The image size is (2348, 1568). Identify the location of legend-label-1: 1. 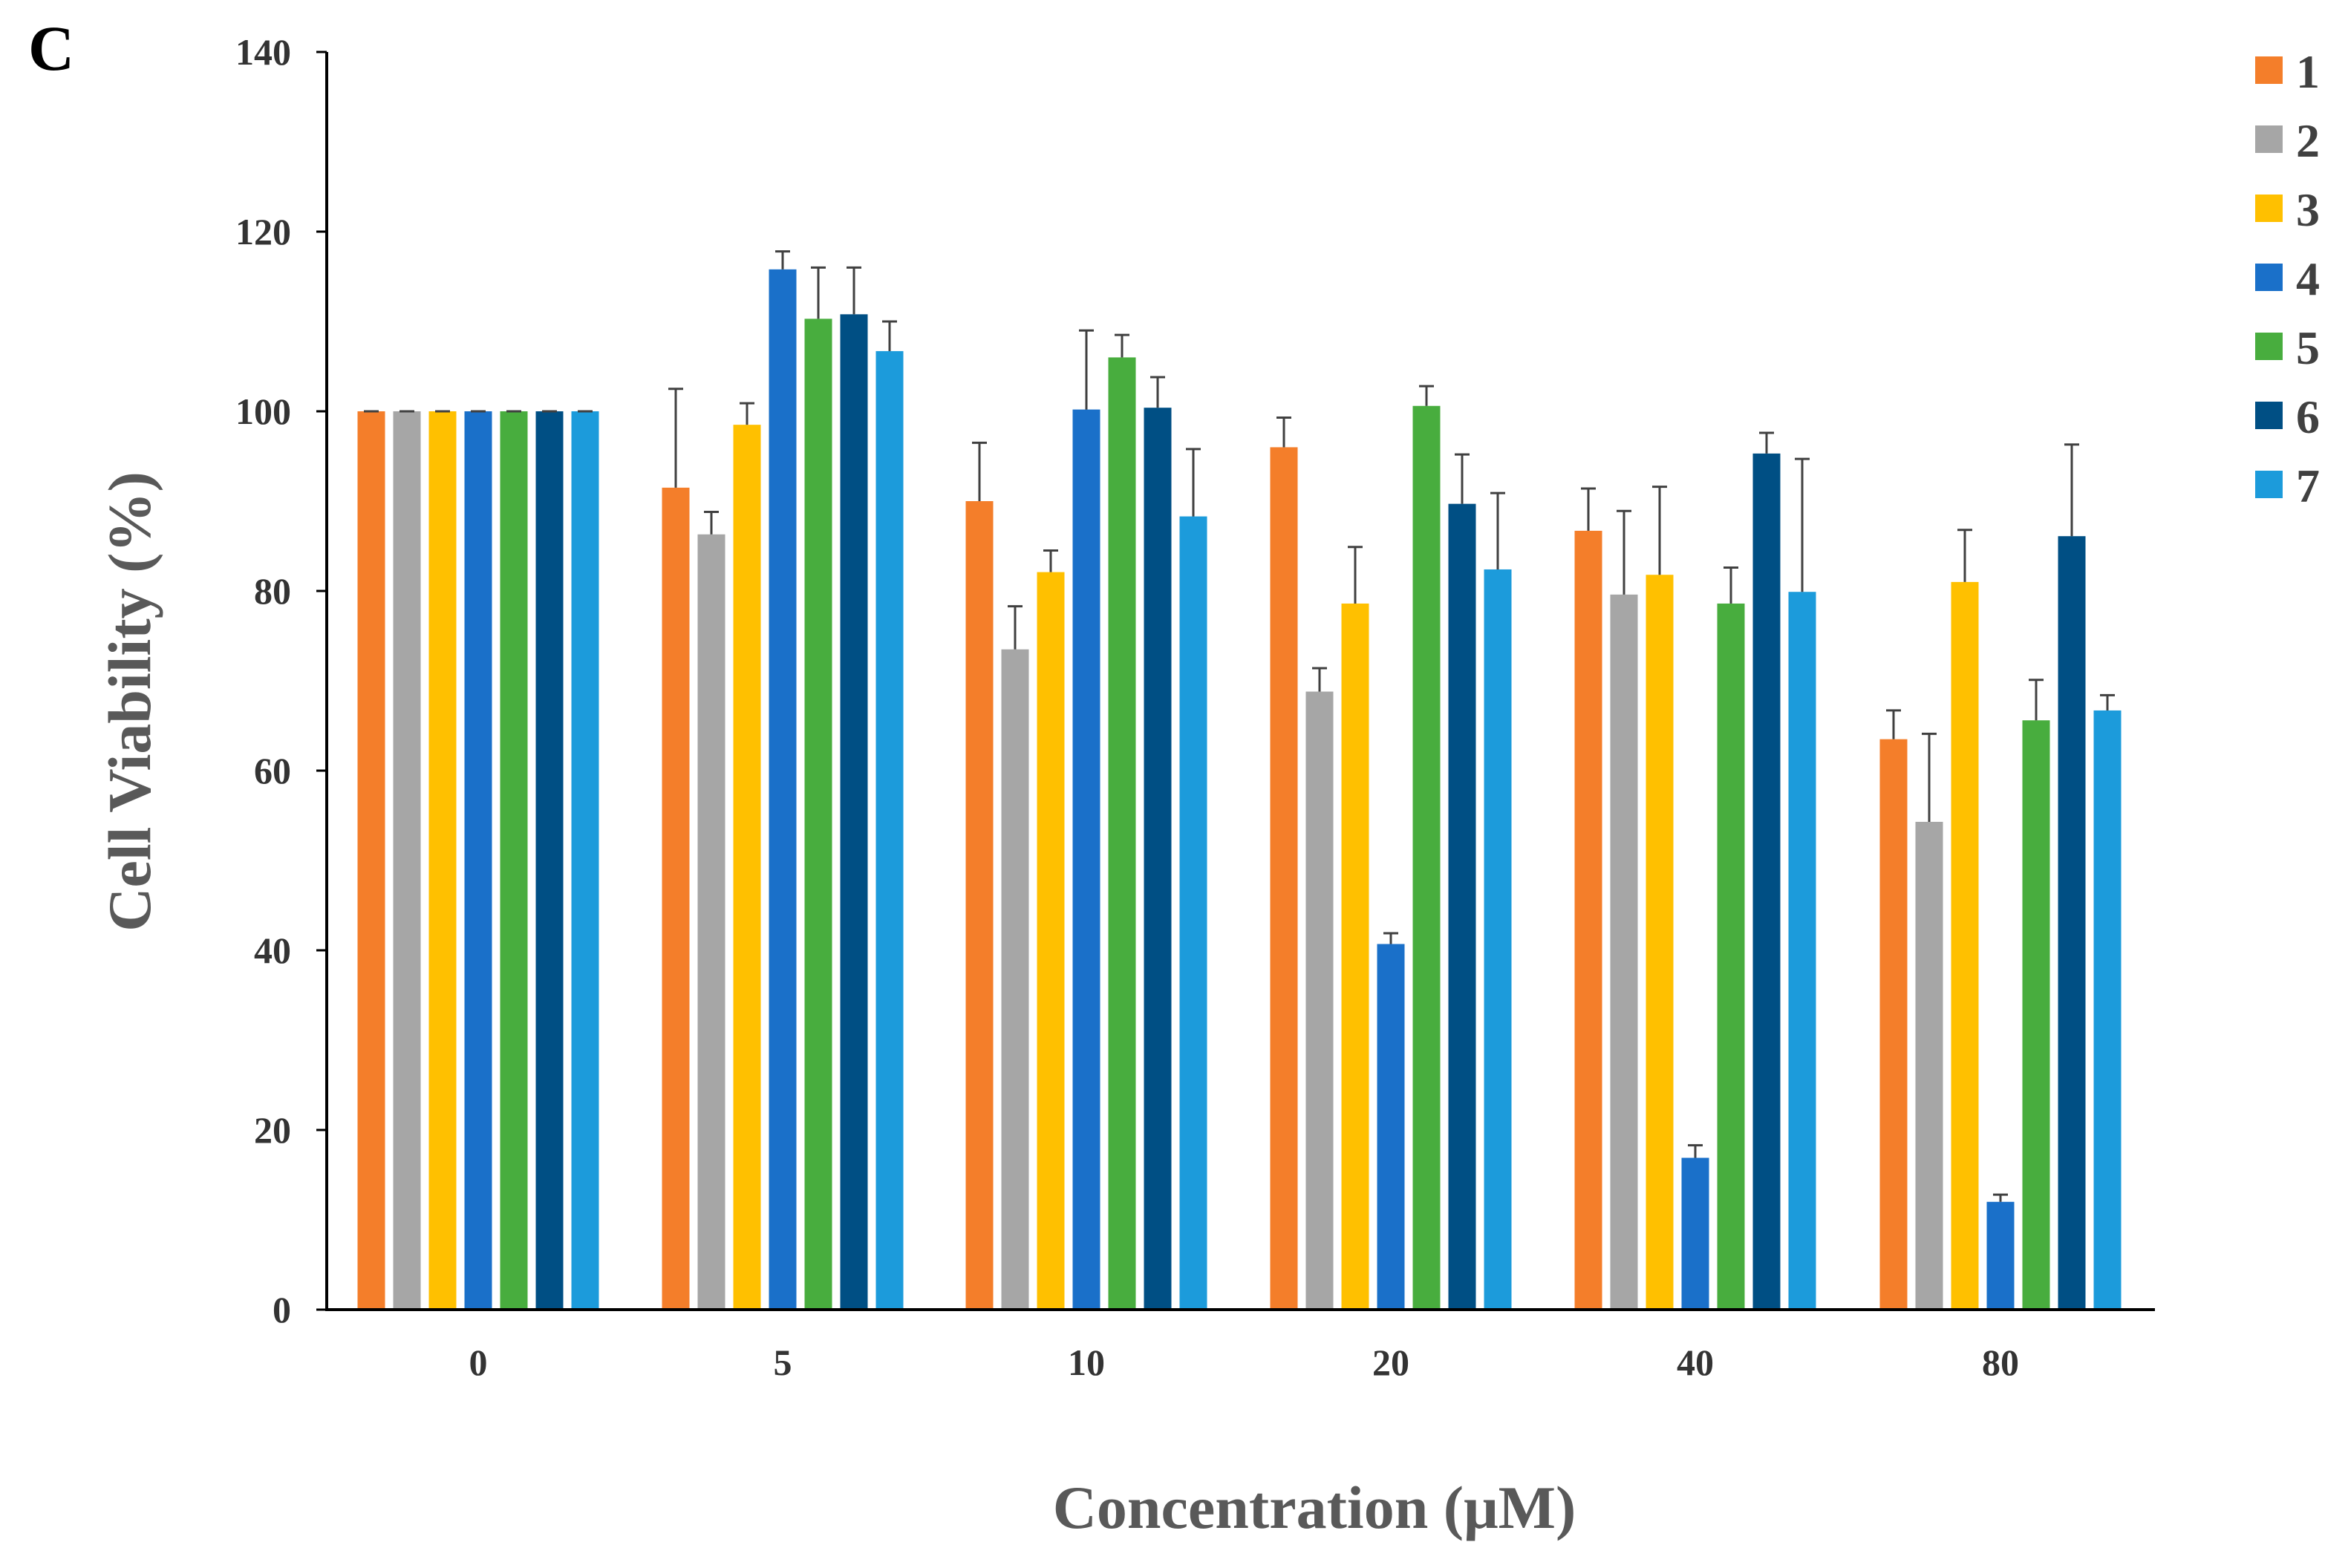
(2308, 71).